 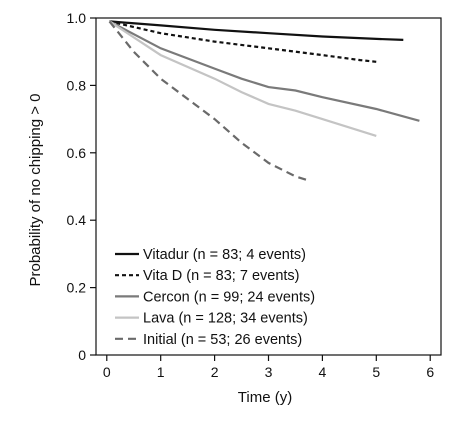 I want to click on x-tick-label: 6, so click(x=430, y=372).